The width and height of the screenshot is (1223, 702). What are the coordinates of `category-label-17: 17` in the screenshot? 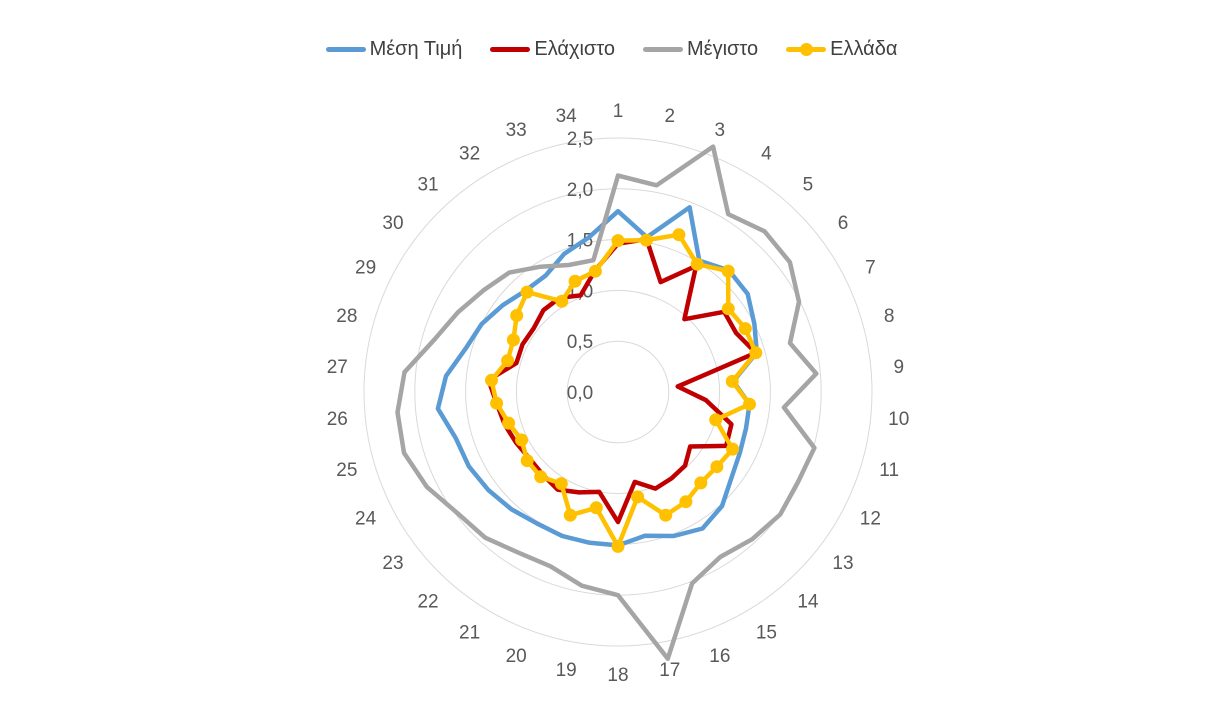 It's located at (669, 670).